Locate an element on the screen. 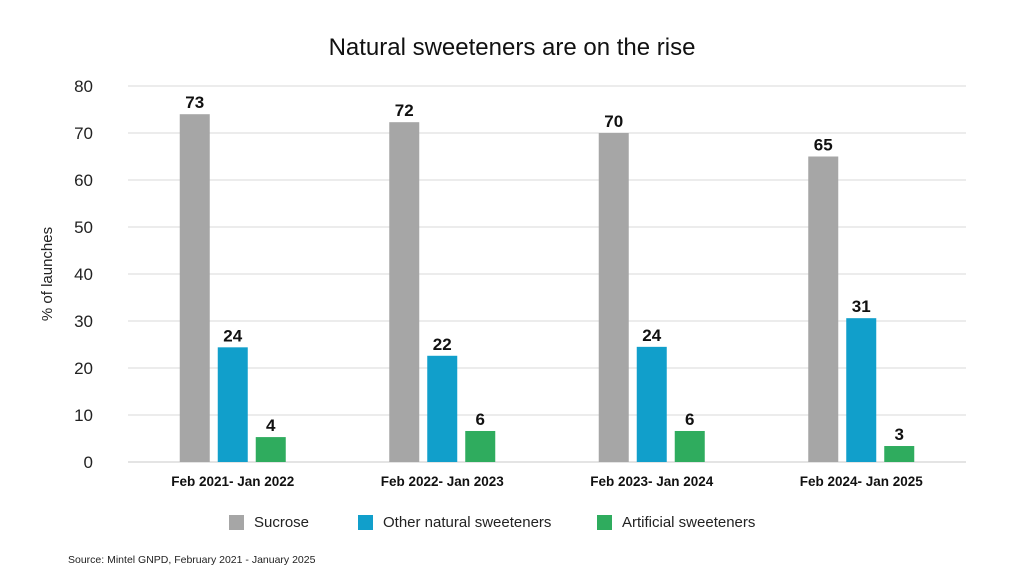 Image resolution: width=1024 pixels, height=576 pixels. legend-swatch-artificial-sweeteners is located at coordinates (604, 522).